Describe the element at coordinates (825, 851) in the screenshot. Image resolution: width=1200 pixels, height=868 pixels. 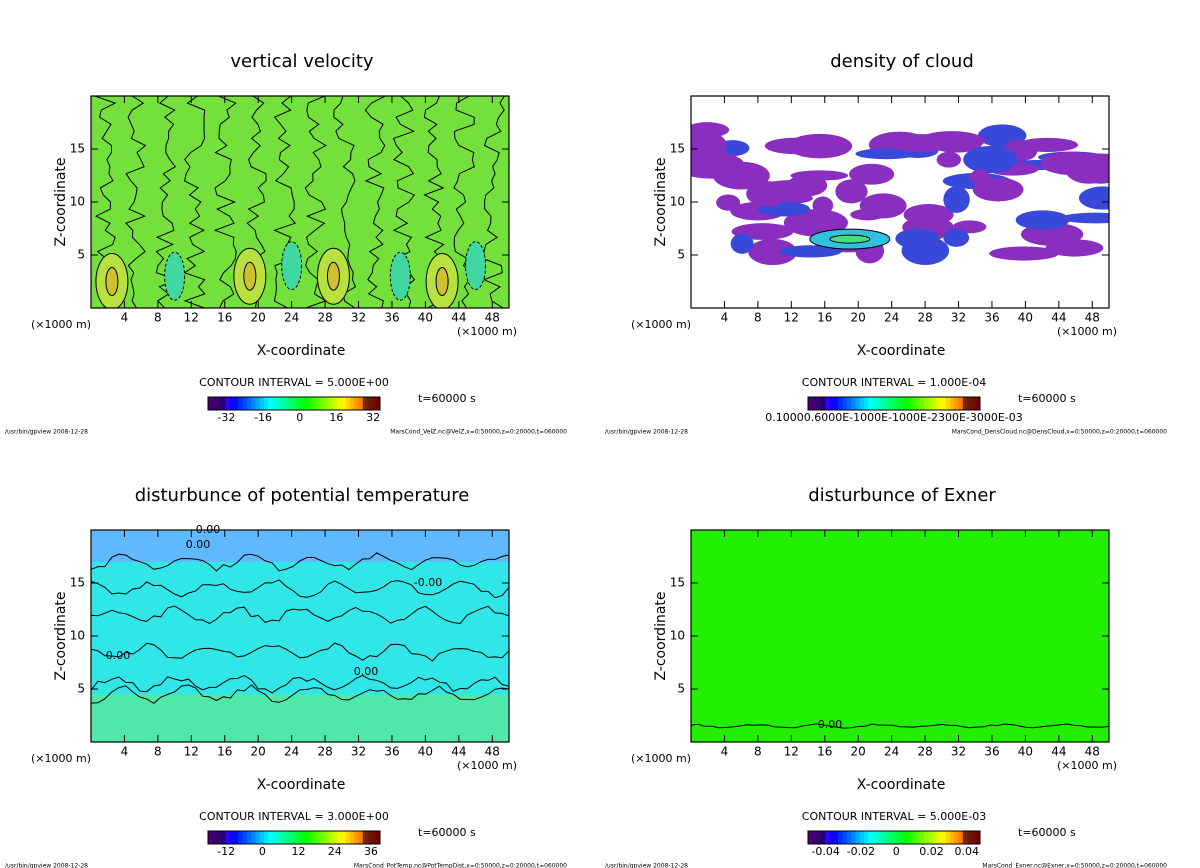
I see `colorbar-tick-label: -0.04` at that location.